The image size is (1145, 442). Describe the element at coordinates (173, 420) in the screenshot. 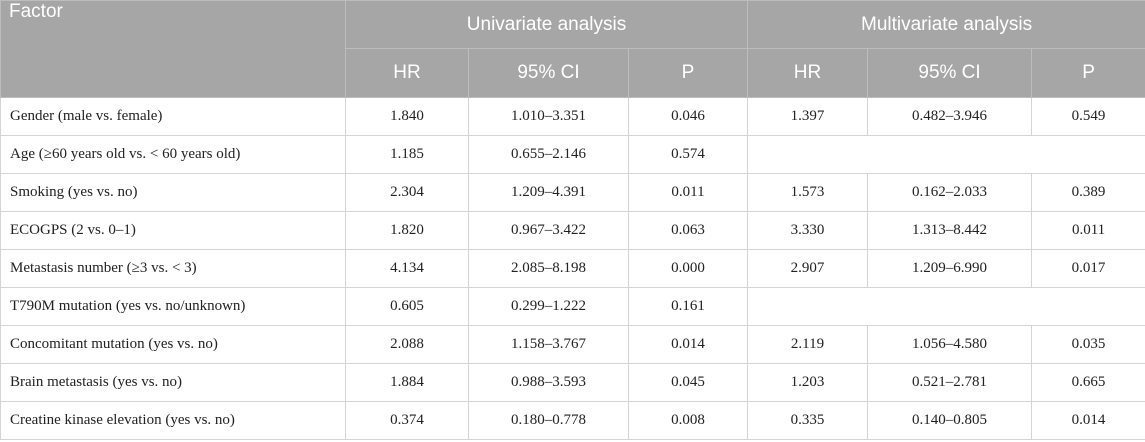

I see `factor-cell: Creatine kinase elevation (yes vs. no)` at that location.